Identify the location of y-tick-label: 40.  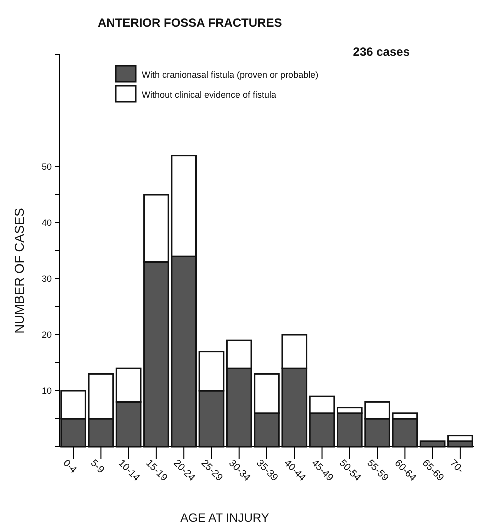
(47, 223).